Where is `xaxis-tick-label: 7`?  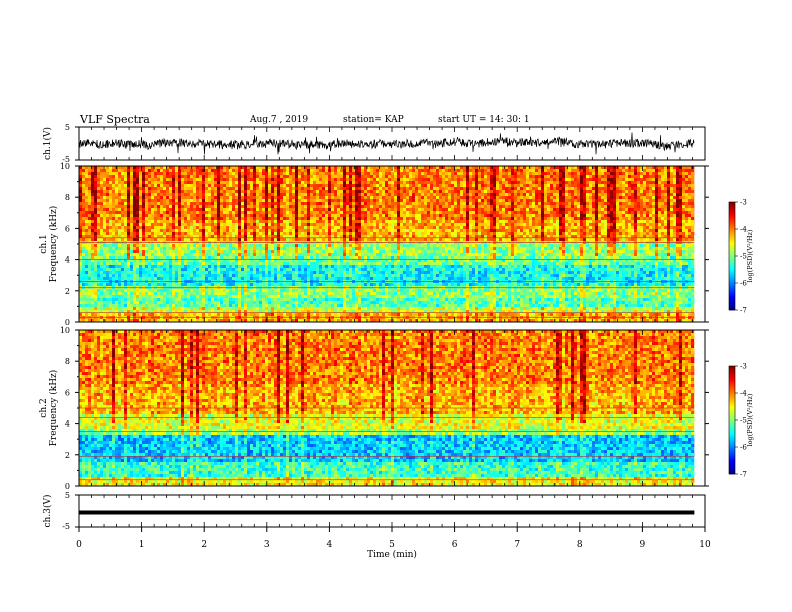
xaxis-tick-label: 7 is located at coordinates (517, 545).